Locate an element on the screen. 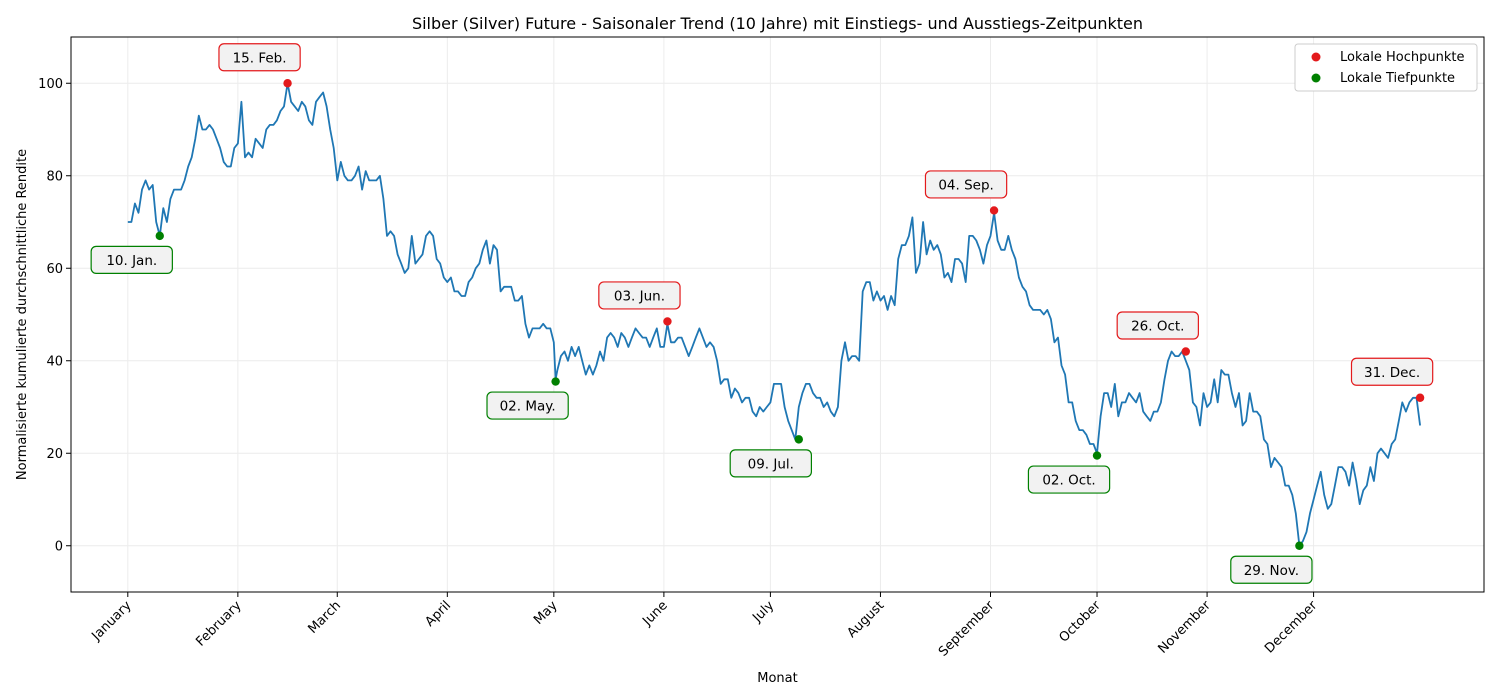 The image size is (1500, 700). x-axis-title: Monat is located at coordinates (777, 678).